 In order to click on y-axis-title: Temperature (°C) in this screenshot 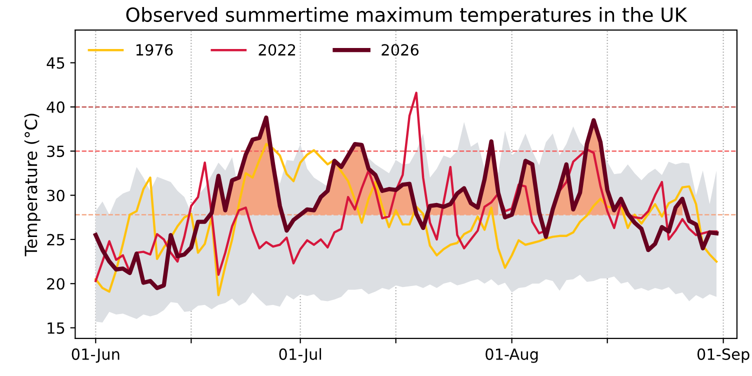, I will do `click(32, 185)`.